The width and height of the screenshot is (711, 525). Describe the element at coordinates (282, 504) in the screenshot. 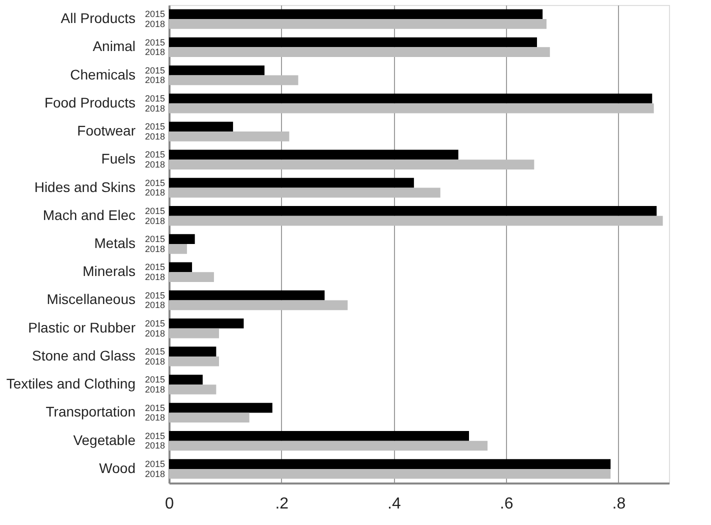

I see `x-tick-label: .2` at that location.